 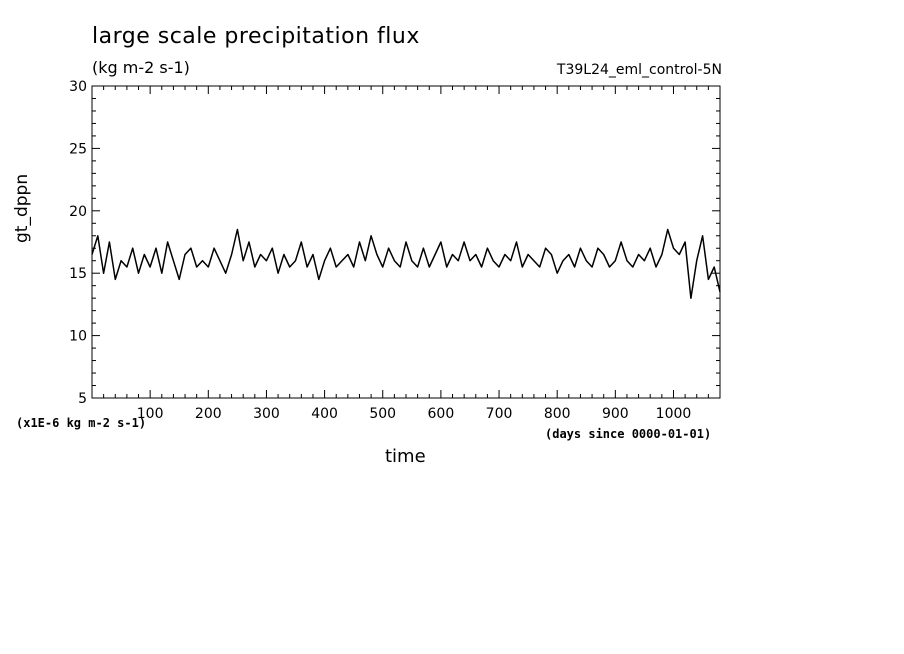 I want to click on time-units-label: (days since 0000-01-01), so click(x=628, y=434).